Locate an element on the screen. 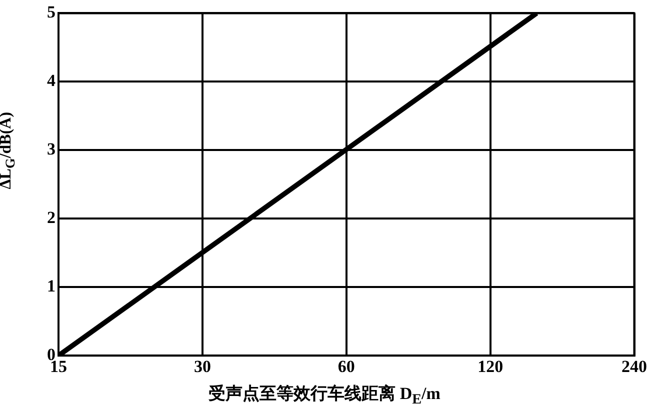 The height and width of the screenshot is (414, 649). y-tick-label: 5 is located at coordinates (51, 12).